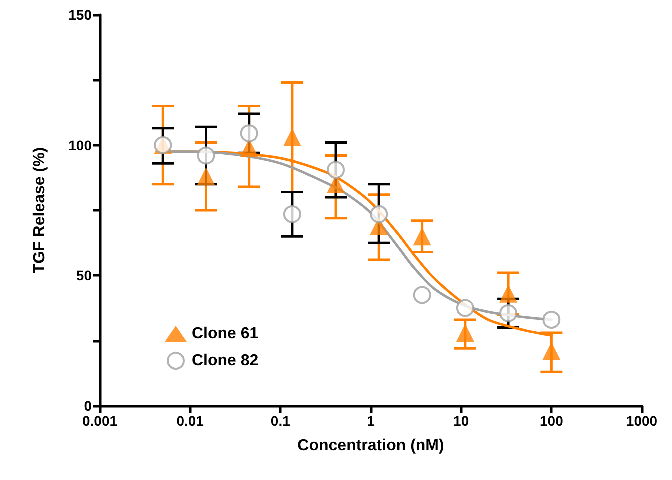 The image size is (672, 480). I want to click on x-tick-label: 1, so click(371, 421).